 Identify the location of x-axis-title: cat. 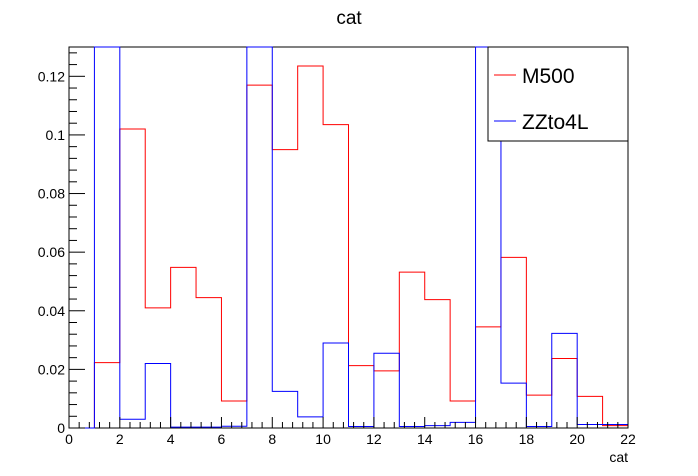
(618, 457).